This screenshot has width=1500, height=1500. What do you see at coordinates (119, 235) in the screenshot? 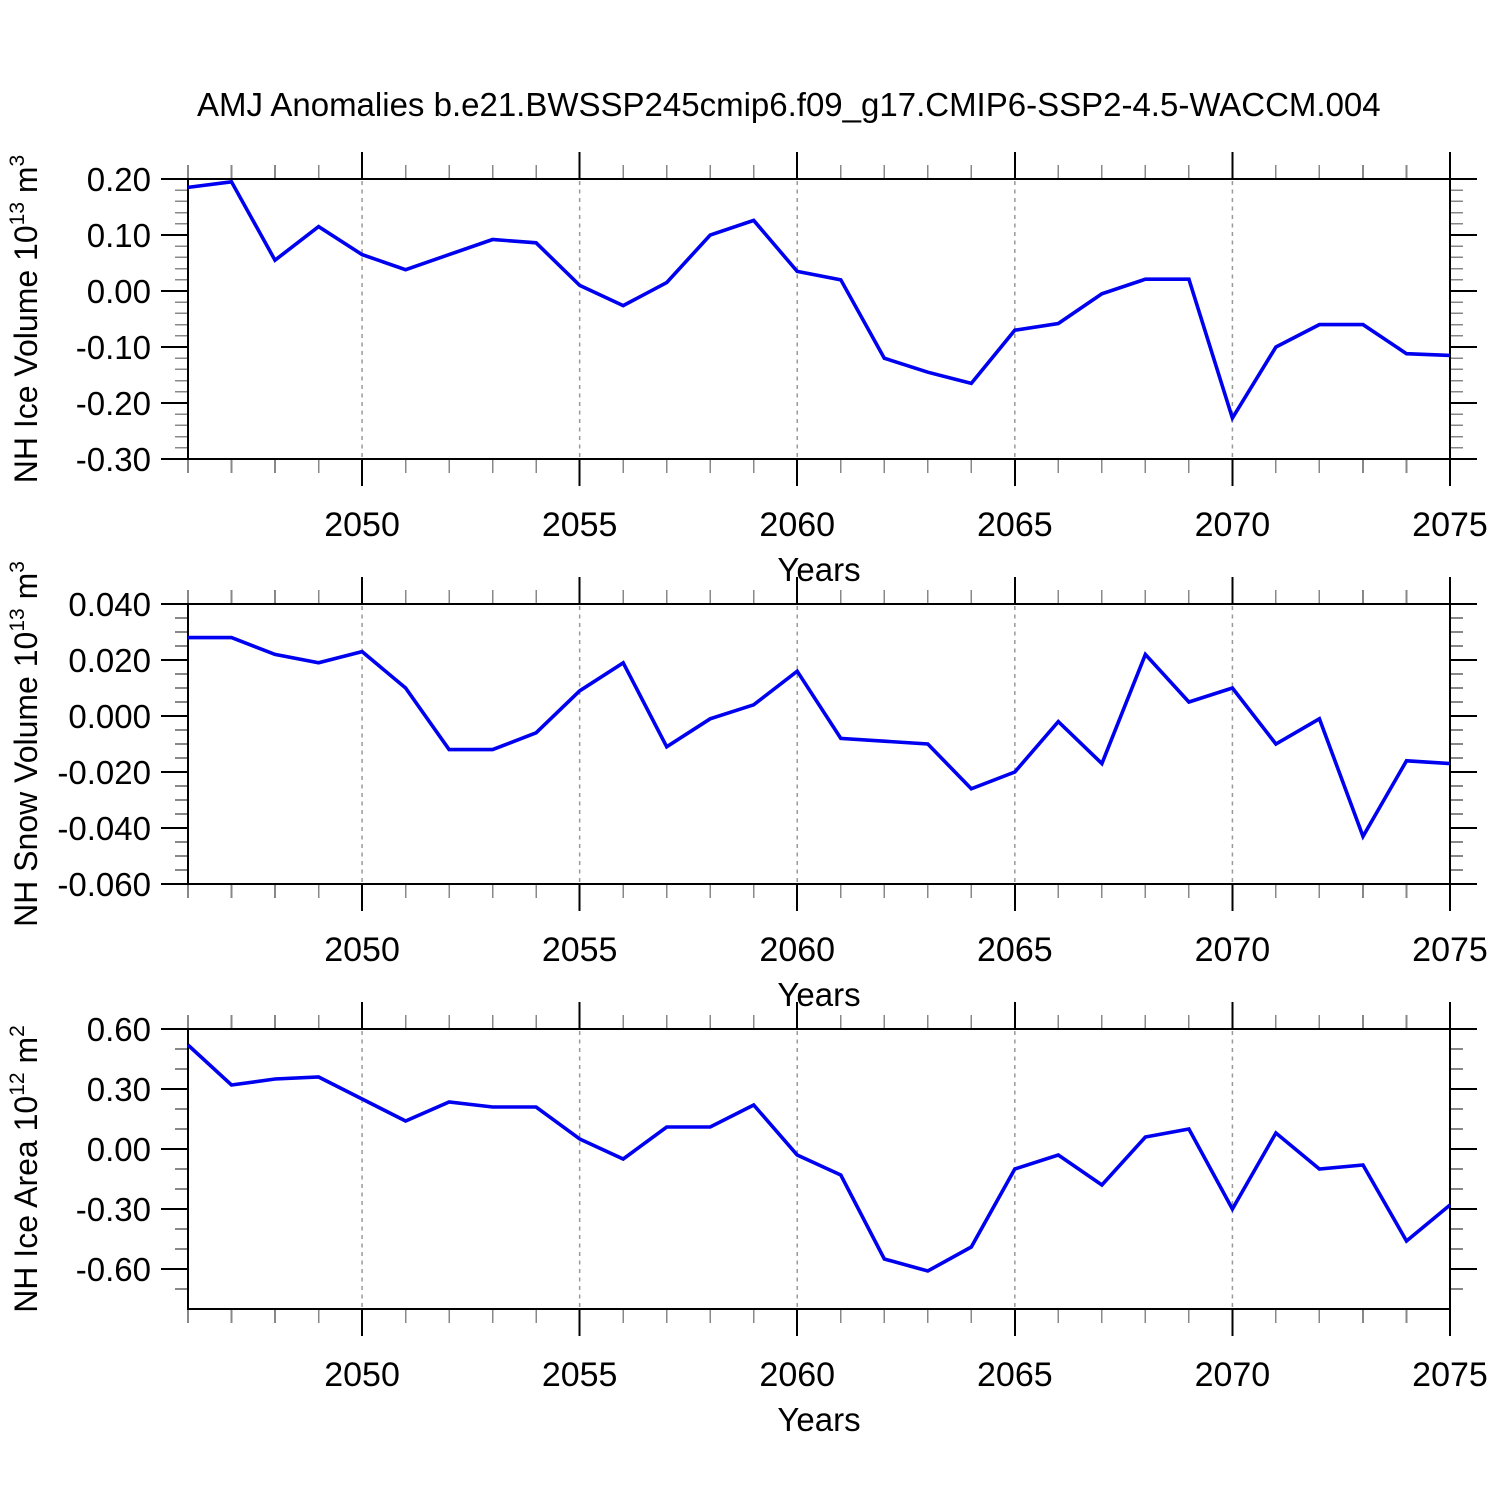
I see `y-tick-label: 0.10` at bounding box center [119, 235].